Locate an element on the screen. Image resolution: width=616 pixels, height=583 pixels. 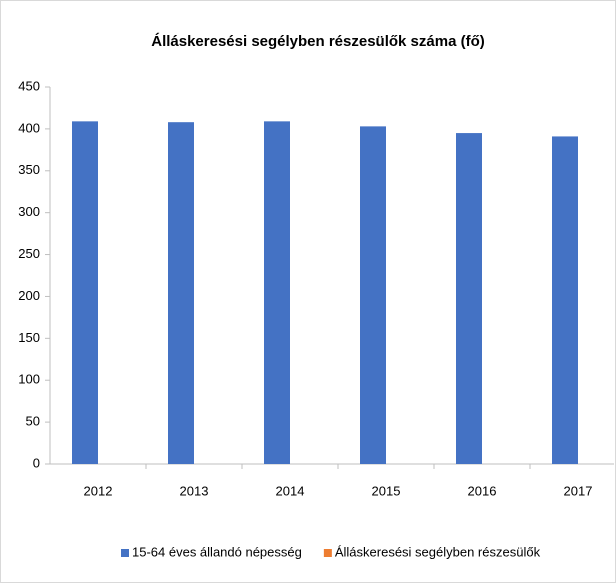
y-tick-label: 50 is located at coordinates (33, 421).